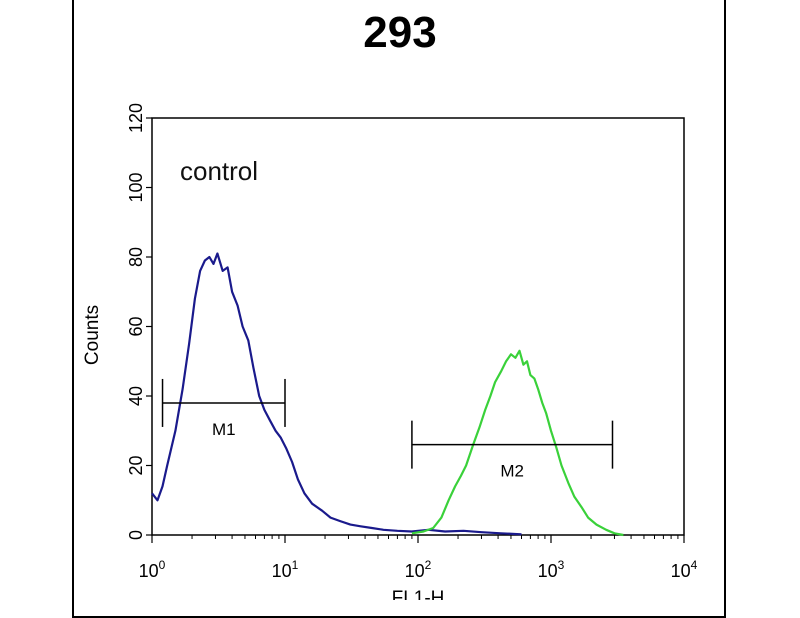 The width and height of the screenshot is (800, 618). Describe the element at coordinates (136, 396) in the screenshot. I see `y-tick-label: 40` at that location.